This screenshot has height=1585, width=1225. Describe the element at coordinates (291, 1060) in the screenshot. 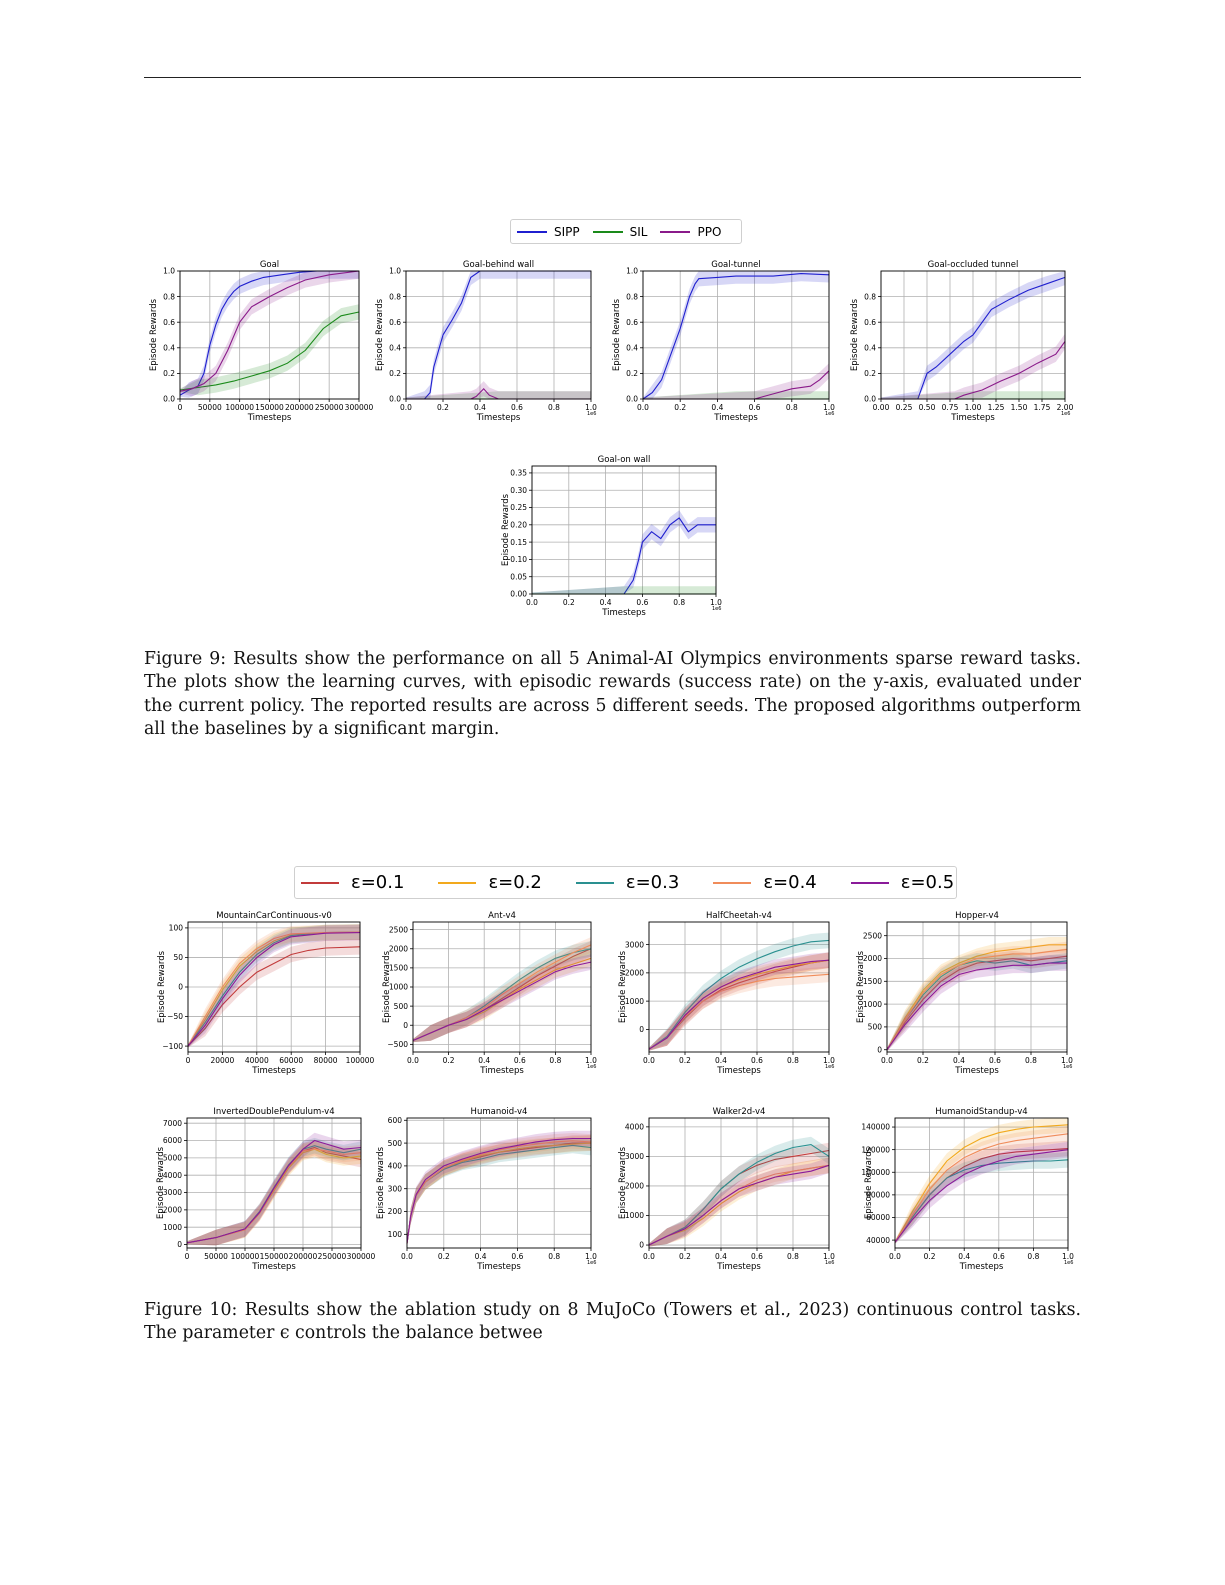

I see `x-tick-label: 60000` at that location.